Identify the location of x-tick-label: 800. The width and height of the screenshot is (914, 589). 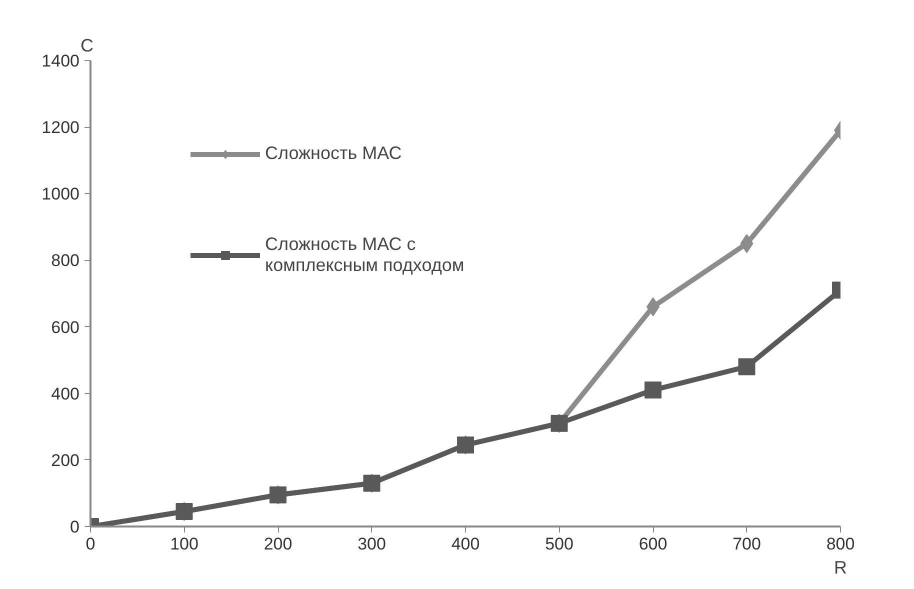
(840, 544).